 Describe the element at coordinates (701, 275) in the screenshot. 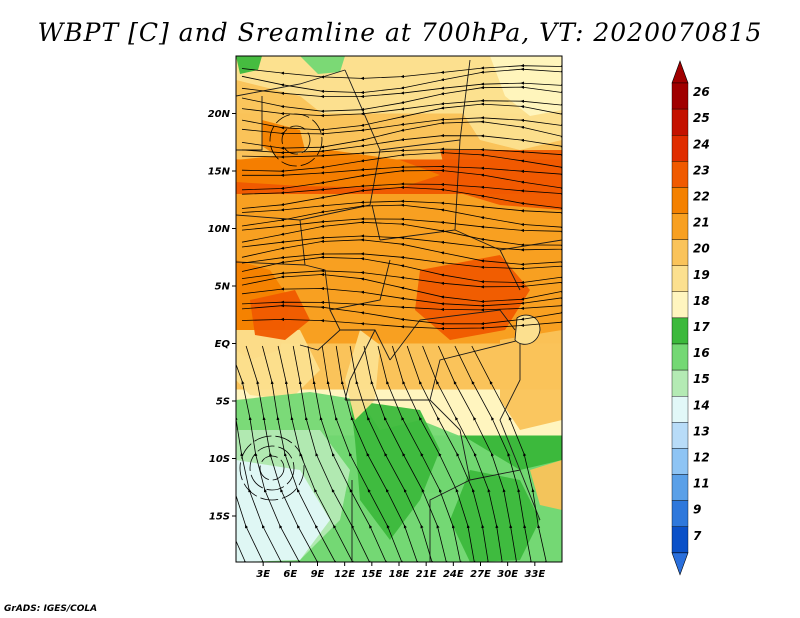

I see `colorbar-label-19: 19` at that location.